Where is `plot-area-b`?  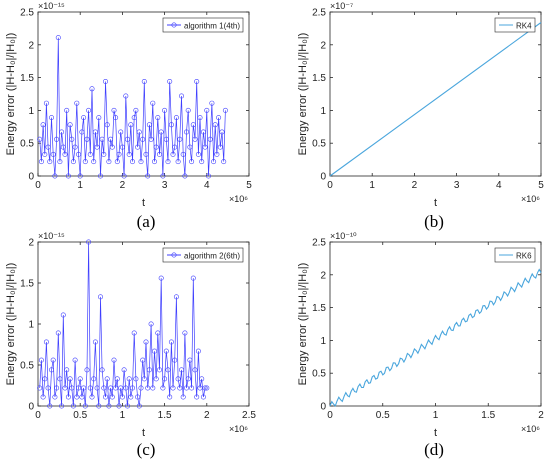
plot-area-b is located at coordinates (435, 94).